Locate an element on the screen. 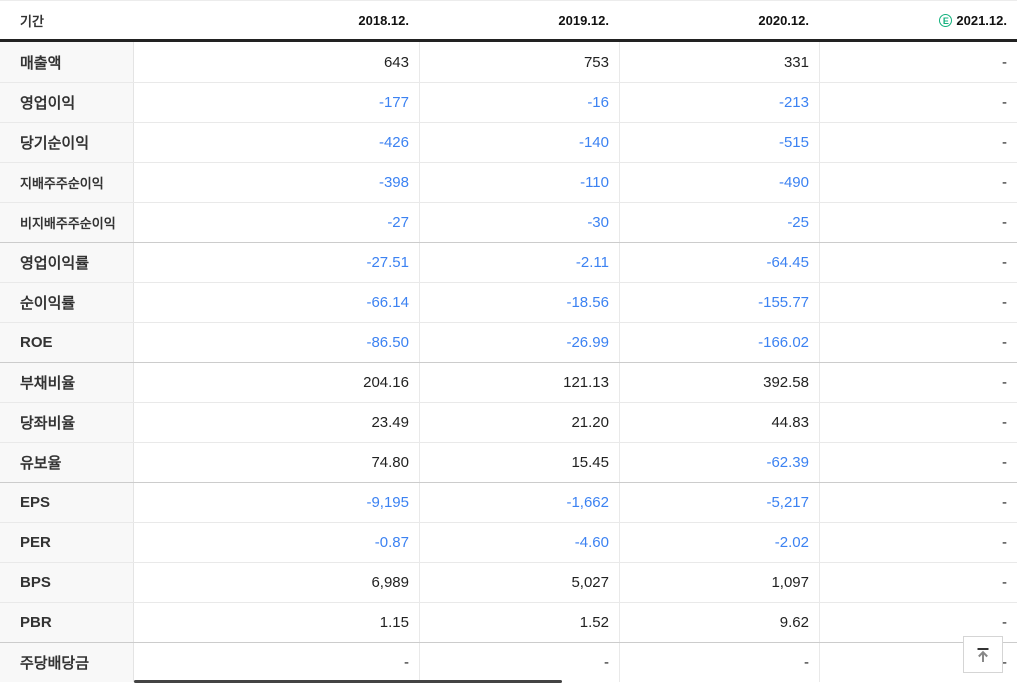 The image size is (1017, 683). cell-value: -155.77 is located at coordinates (719, 302).